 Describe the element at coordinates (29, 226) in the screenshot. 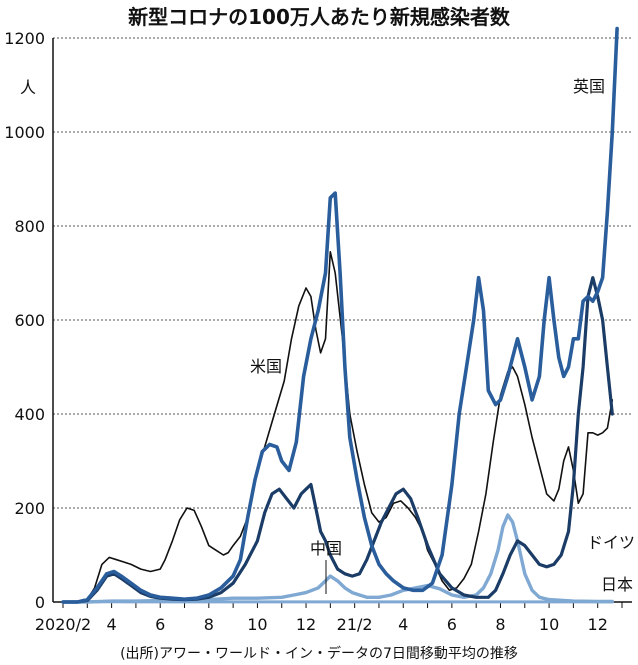

I see `y-tick-label: 800` at that location.